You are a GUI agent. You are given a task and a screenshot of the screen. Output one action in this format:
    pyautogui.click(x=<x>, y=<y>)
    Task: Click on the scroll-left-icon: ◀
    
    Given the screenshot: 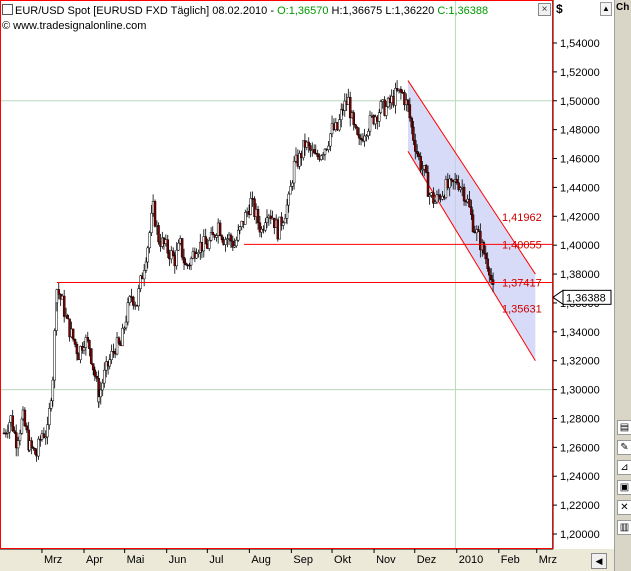 What is the action you would take?
    pyautogui.click(x=599, y=561)
    